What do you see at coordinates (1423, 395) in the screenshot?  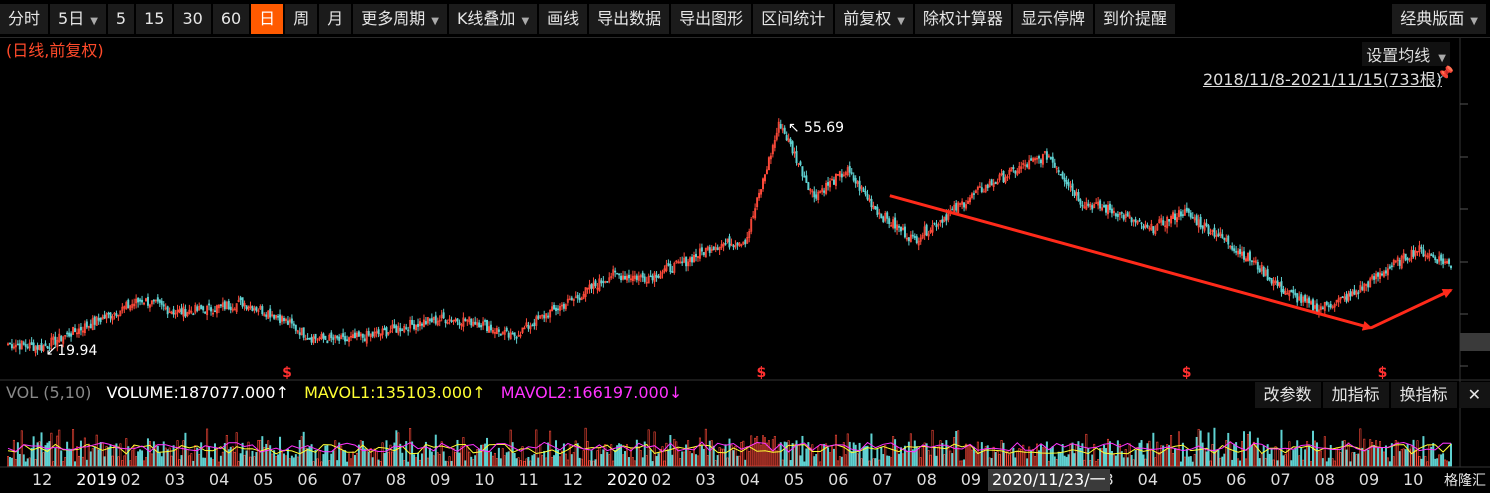 I see `switch-indicator-button: 换指标` at bounding box center [1423, 395].